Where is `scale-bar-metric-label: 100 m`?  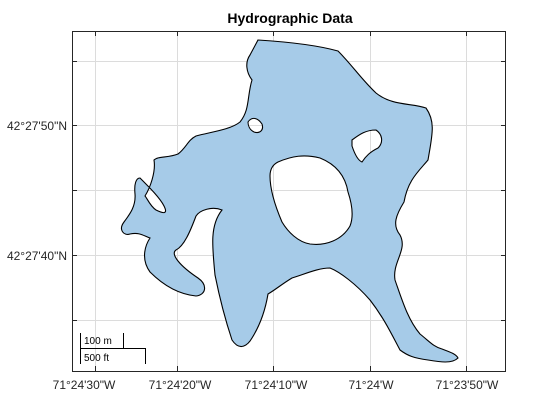
scale-bar-metric-label: 100 m is located at coordinates (98, 341).